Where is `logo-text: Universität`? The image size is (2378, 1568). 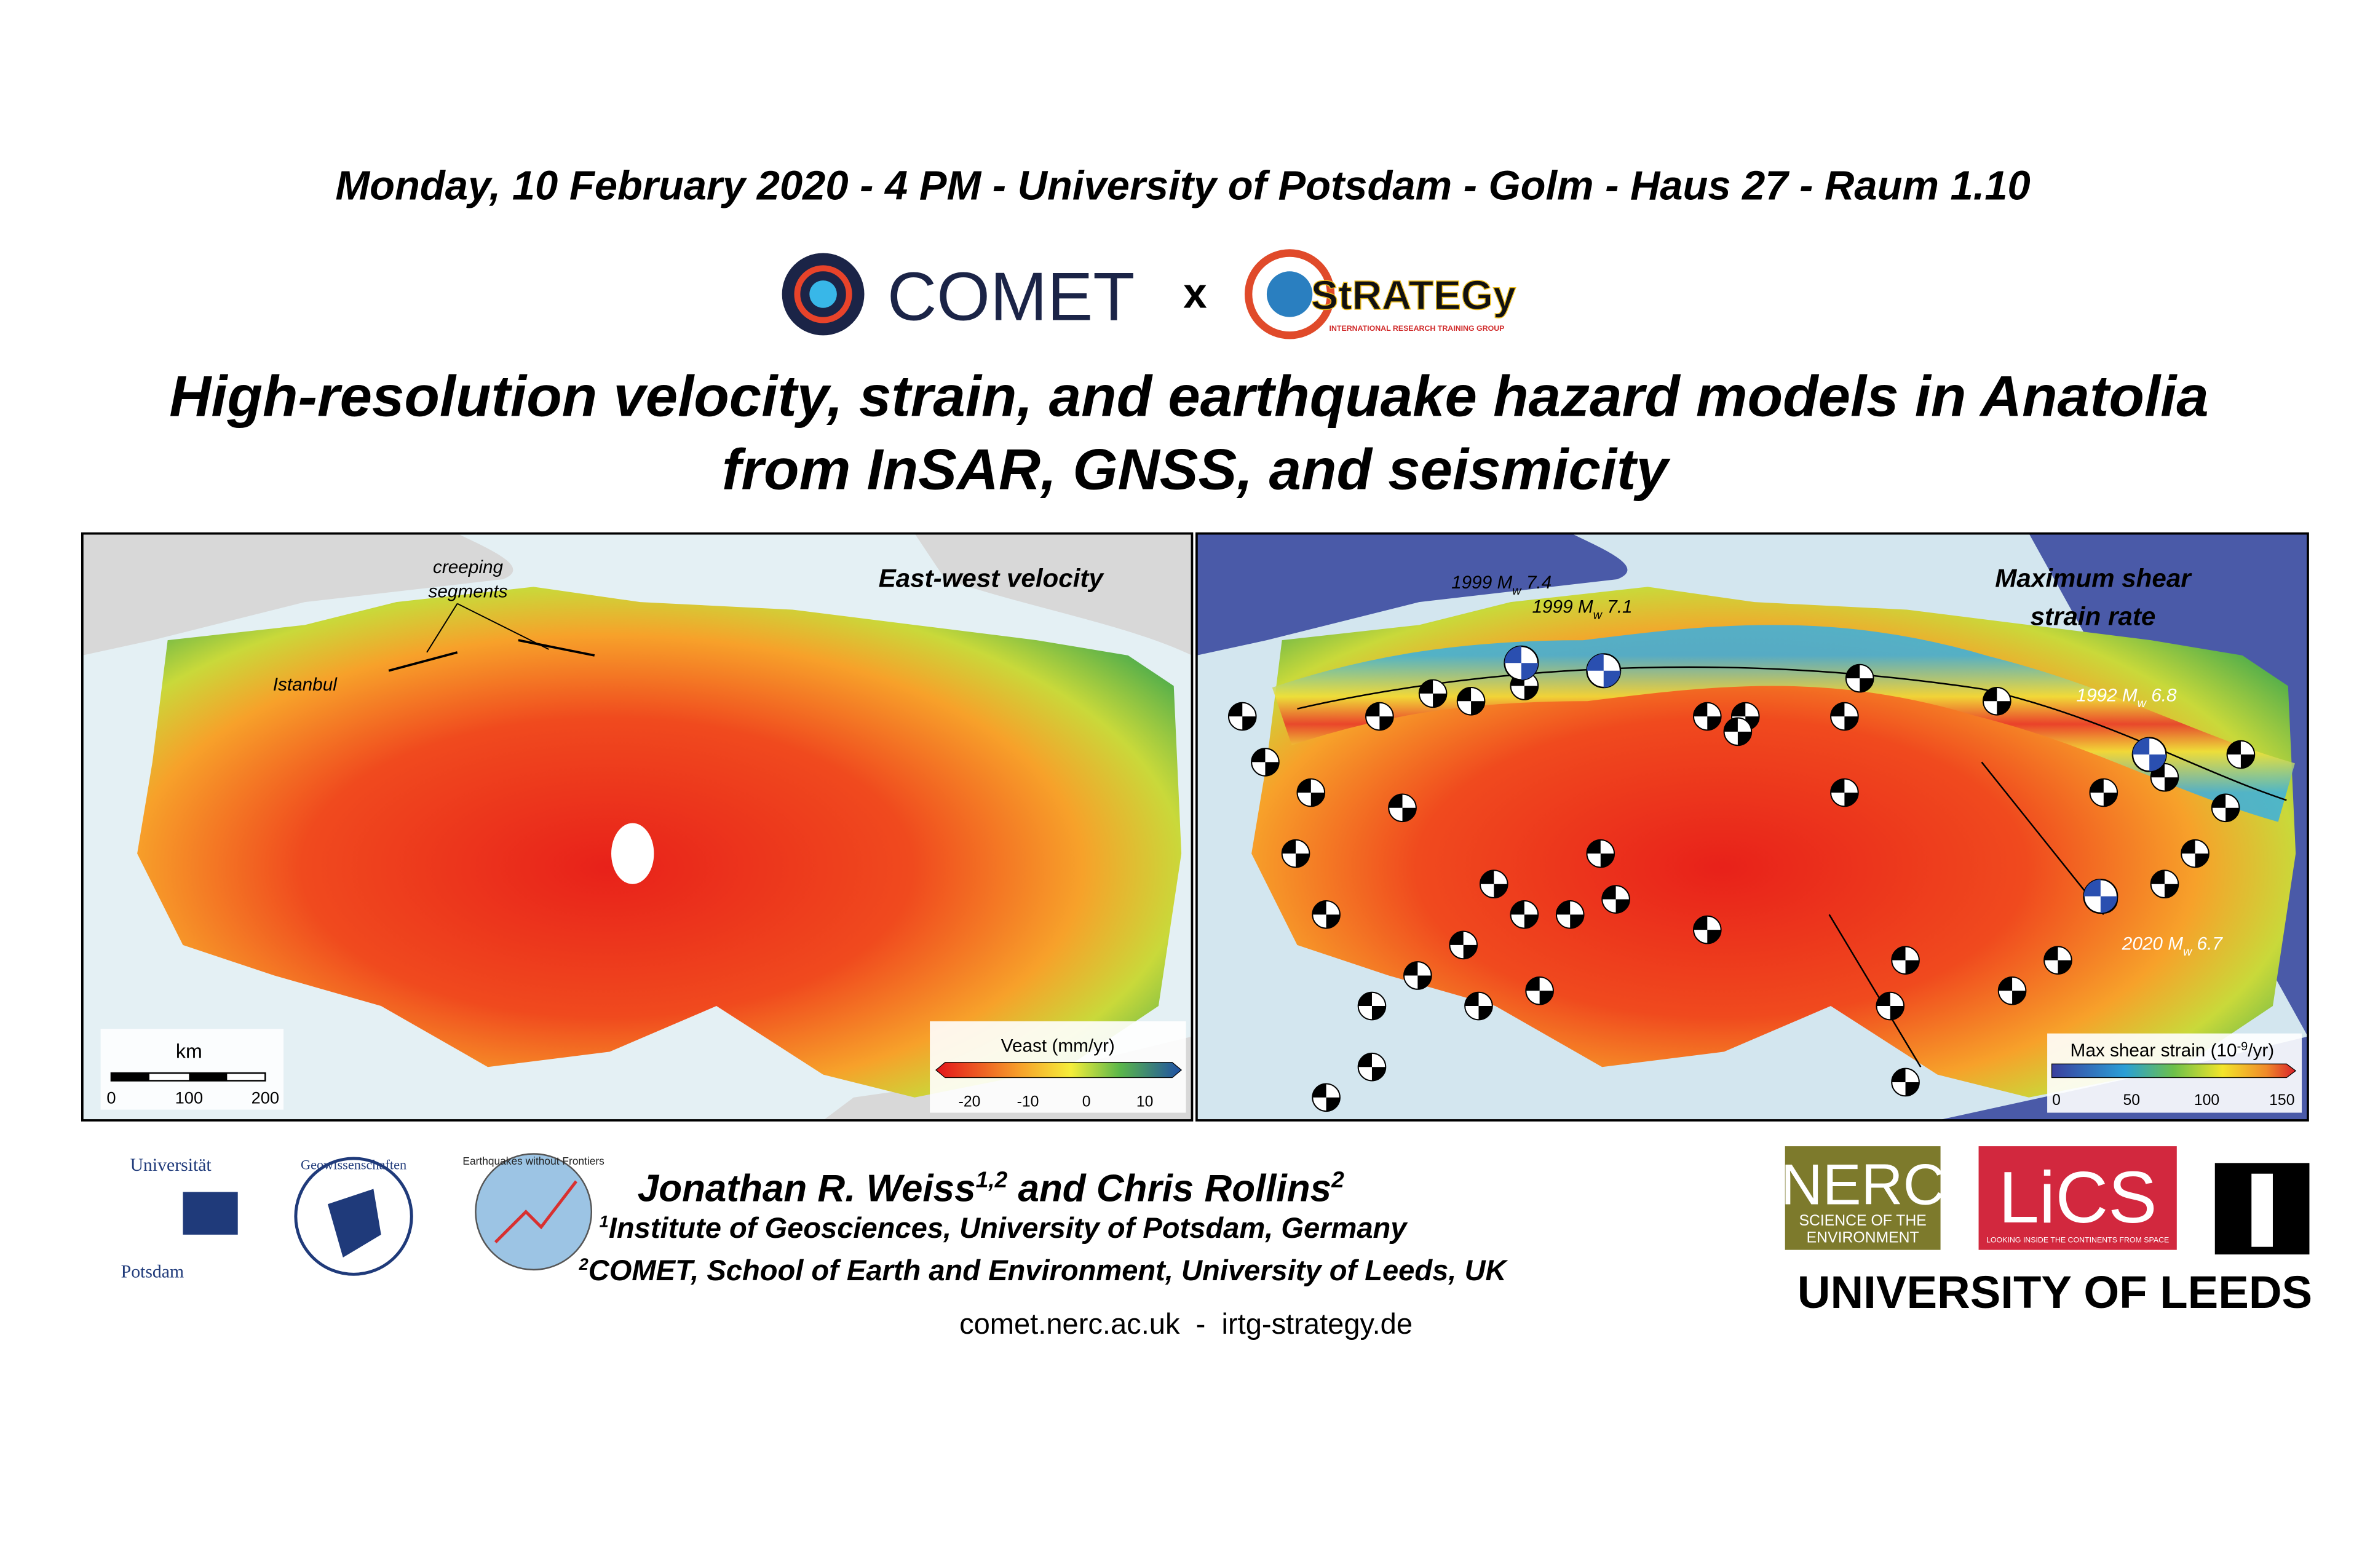 logo-text: Universität is located at coordinates (171, 1165).